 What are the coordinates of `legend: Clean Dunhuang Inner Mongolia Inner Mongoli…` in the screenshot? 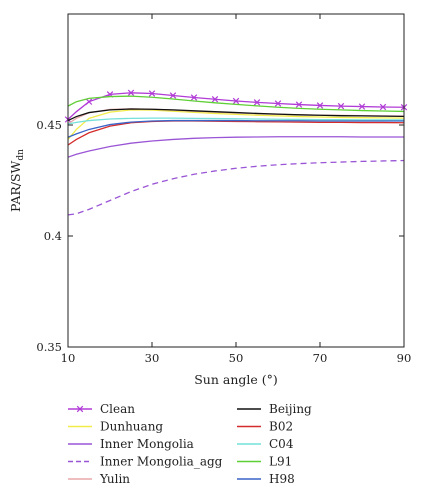 It's located at (190, 444).